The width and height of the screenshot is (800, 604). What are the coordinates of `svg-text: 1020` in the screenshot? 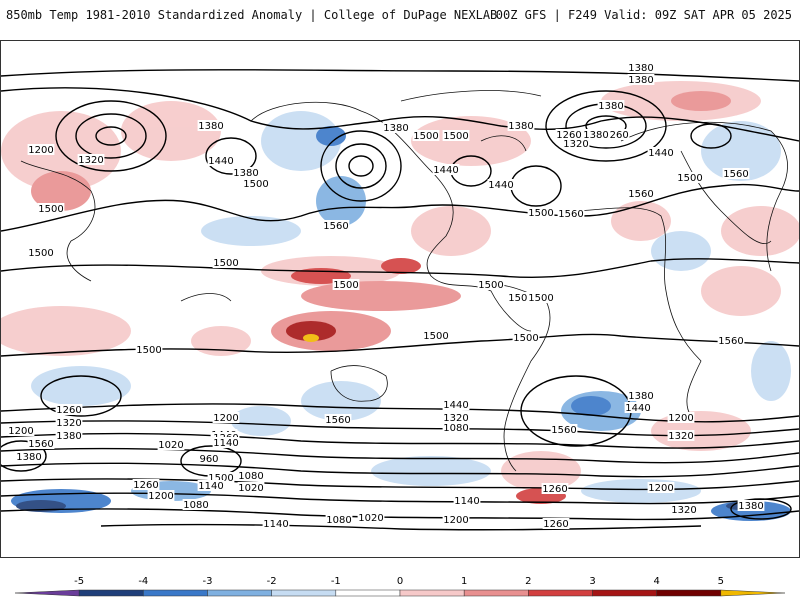 It's located at (370, 518).